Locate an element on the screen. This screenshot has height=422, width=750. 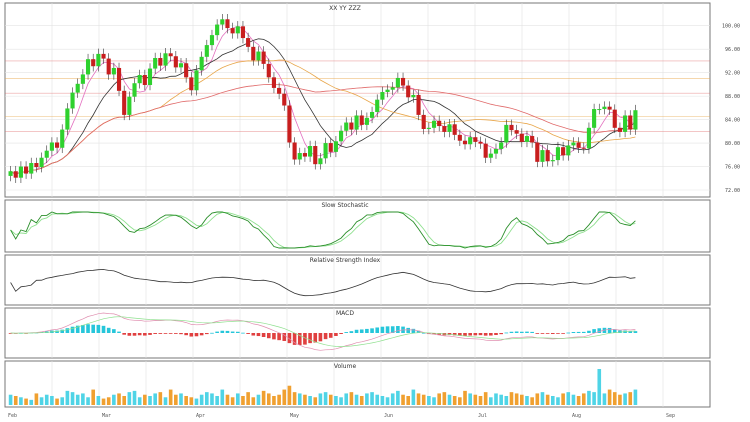
rsi-line is located at coordinates (323, 283).